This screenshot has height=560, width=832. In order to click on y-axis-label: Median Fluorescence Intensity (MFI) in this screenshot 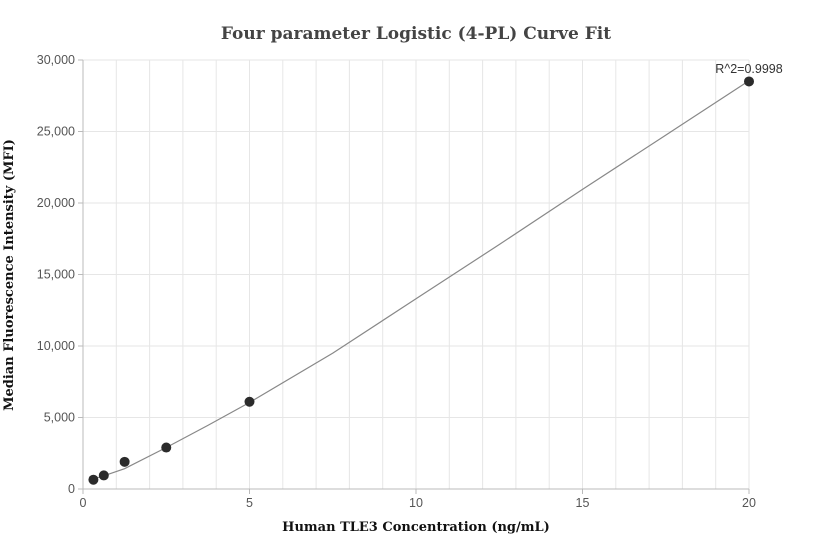, I will do `click(9, 275)`.